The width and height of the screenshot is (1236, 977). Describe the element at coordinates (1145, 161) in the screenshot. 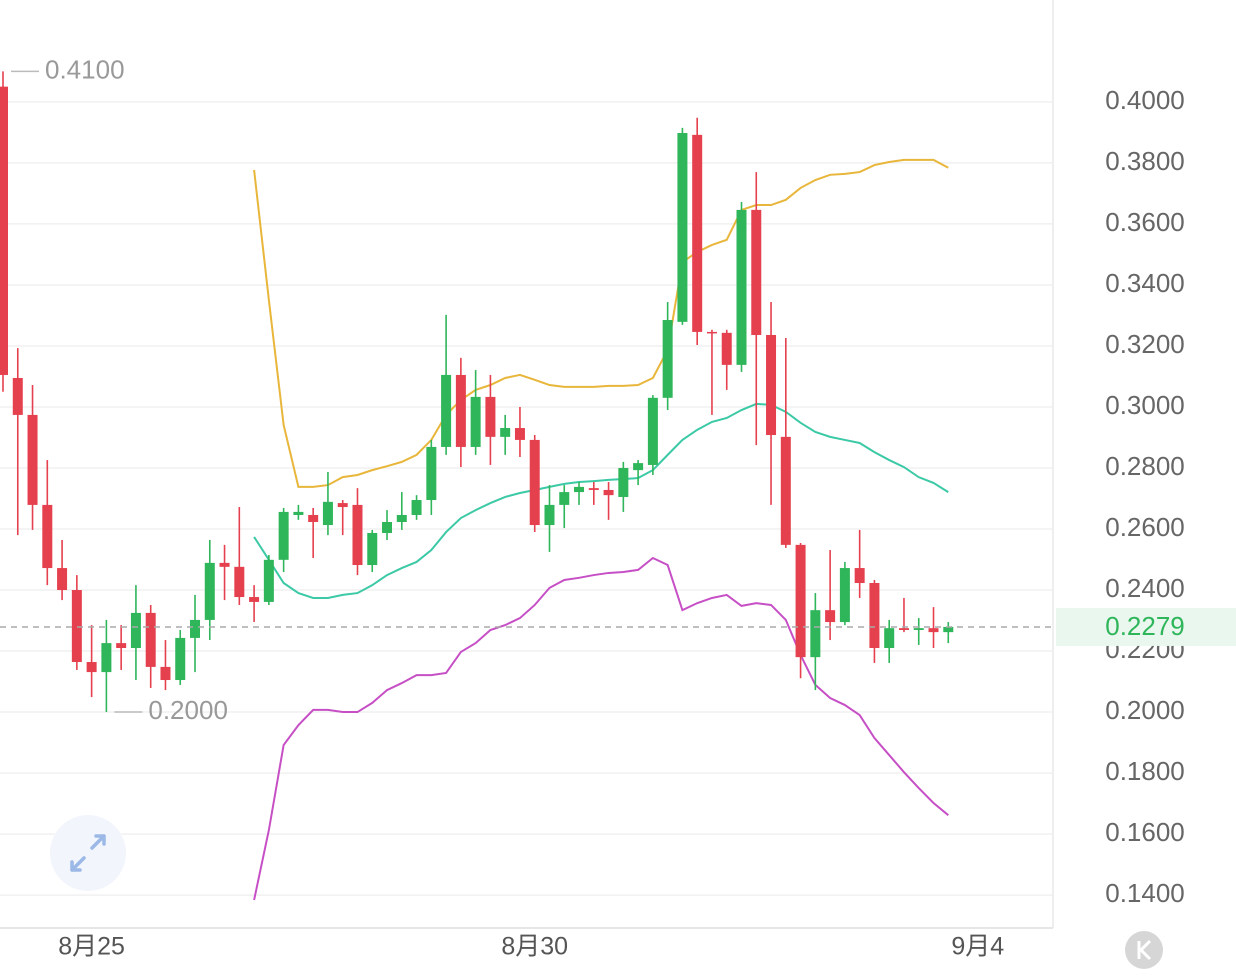

I see `y-tick-label: 0.3800` at that location.